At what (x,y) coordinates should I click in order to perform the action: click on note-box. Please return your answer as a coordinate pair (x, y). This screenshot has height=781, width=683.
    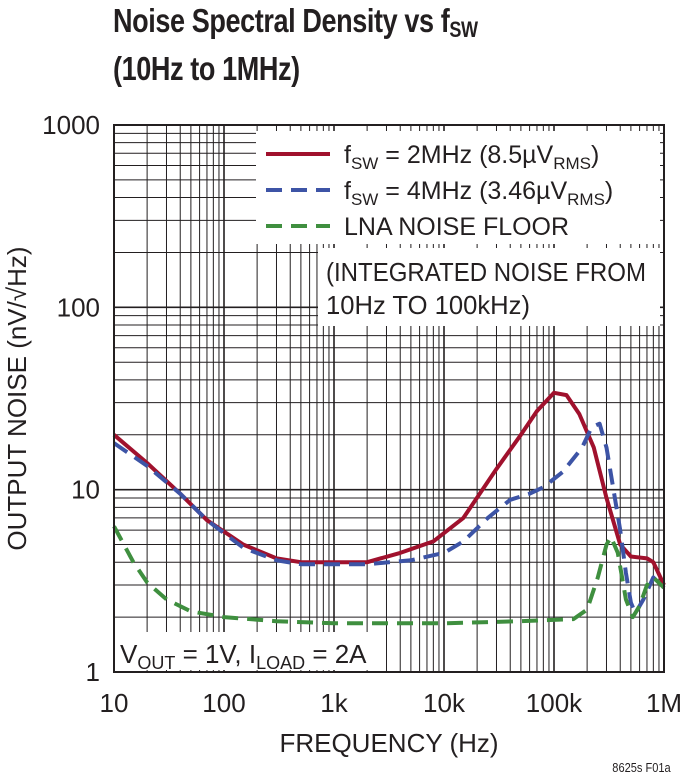
    Looking at the image, I should click on (489, 287).